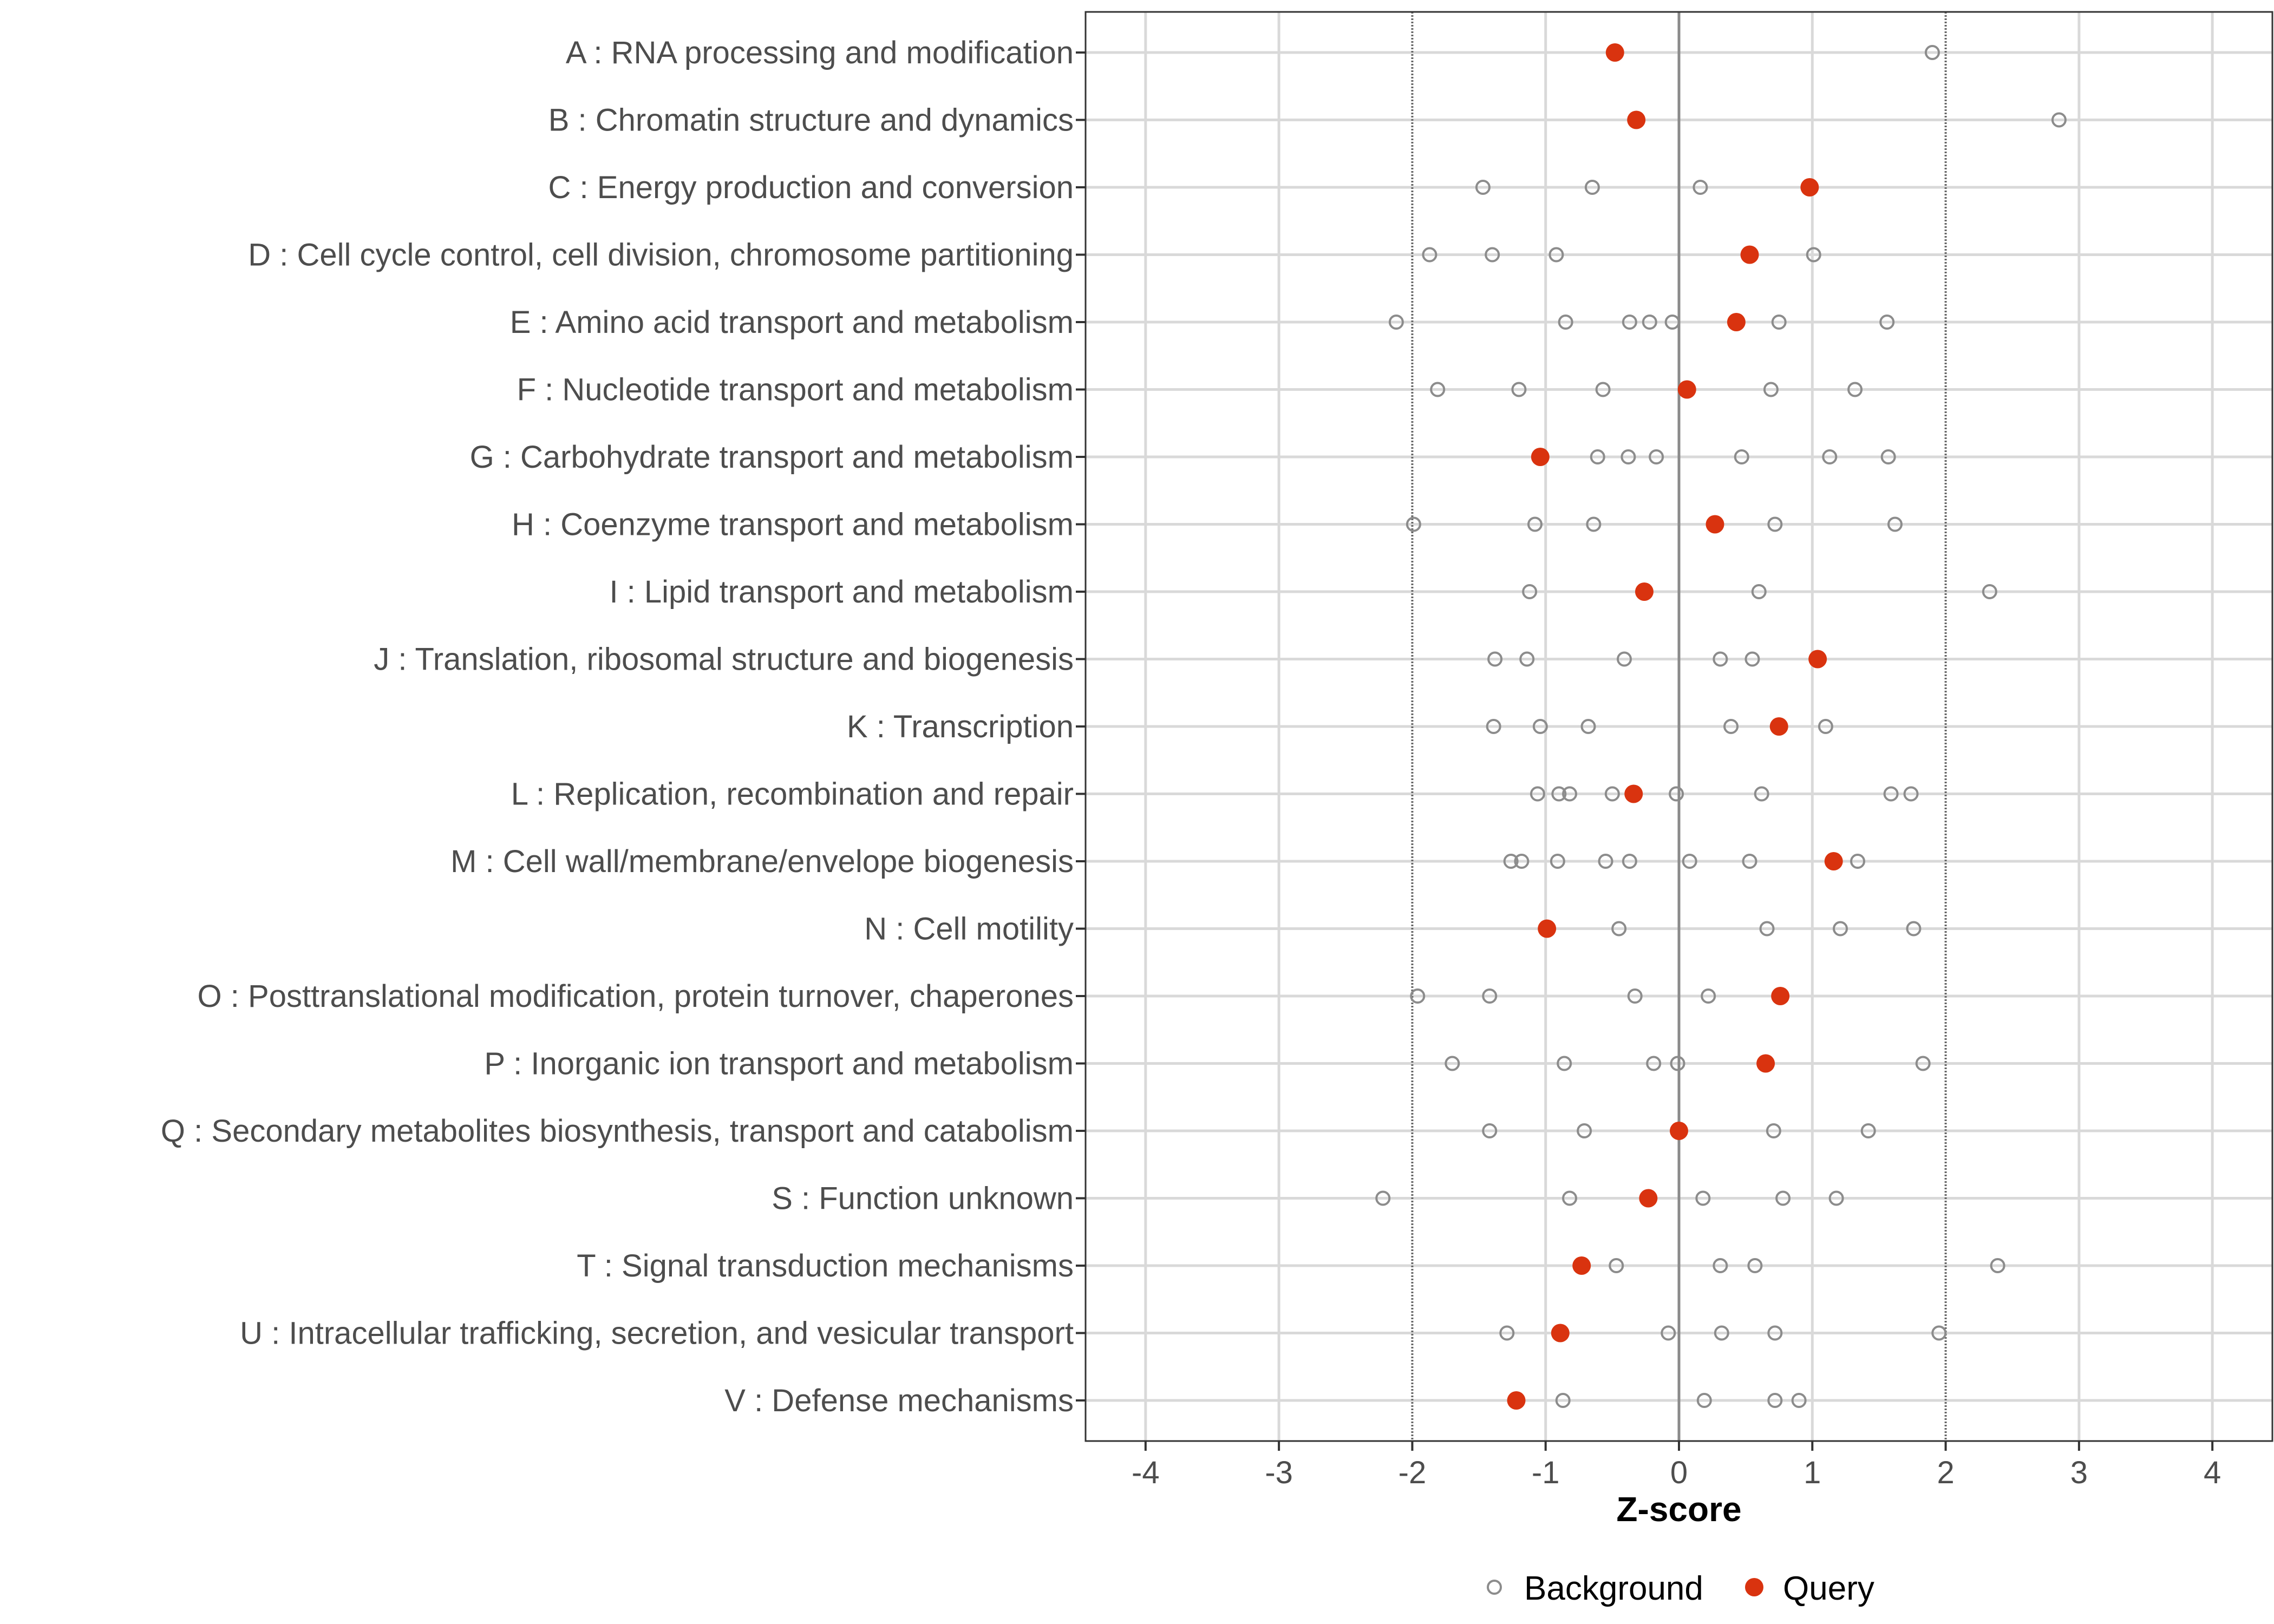 Image resolution: width=2274 pixels, height=1624 pixels. Describe the element at coordinates (792, 322) in the screenshot. I see `y-tick-label: E : Amino acid transport and metabolism` at that location.